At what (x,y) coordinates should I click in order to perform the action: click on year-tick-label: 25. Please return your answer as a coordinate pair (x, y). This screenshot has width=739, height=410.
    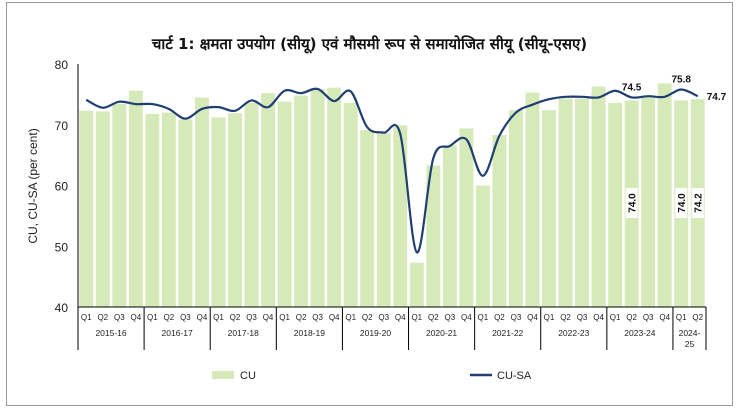
    Looking at the image, I should click on (690, 344).